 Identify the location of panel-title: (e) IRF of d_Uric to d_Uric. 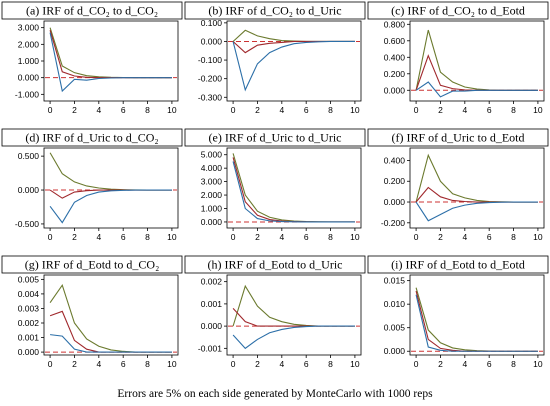
(275, 138).